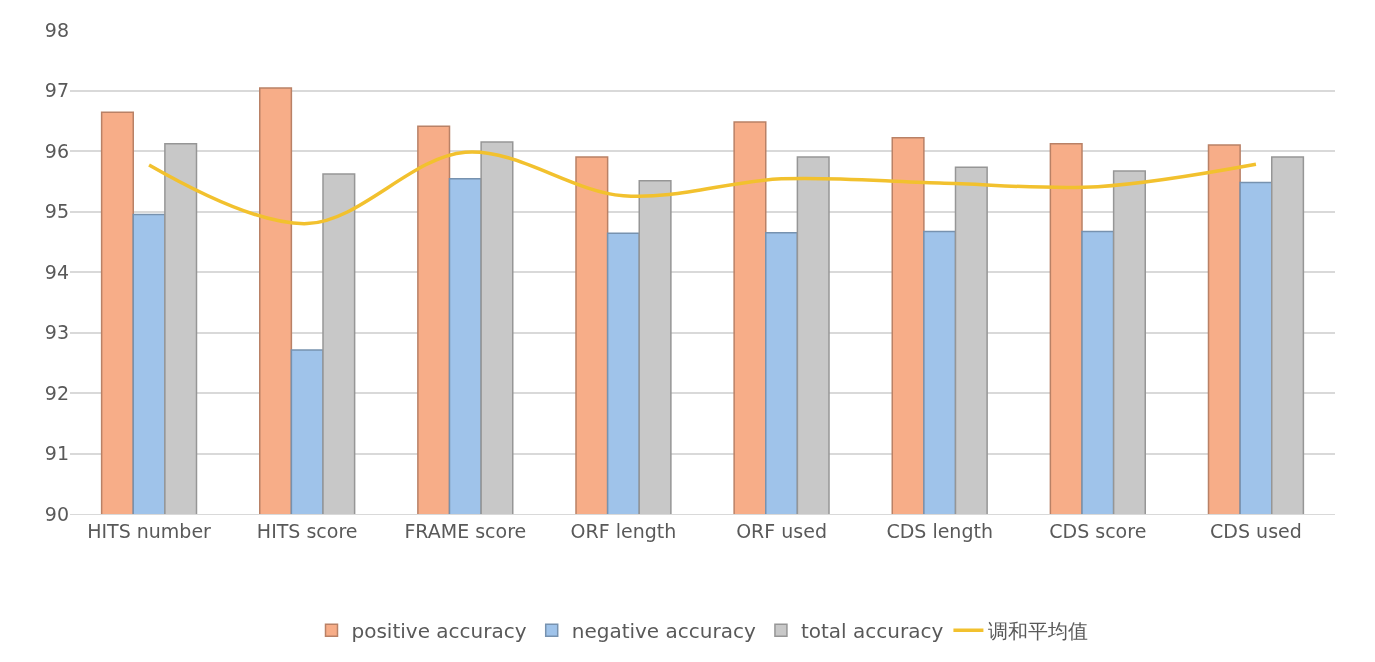  I want to click on y-tick-label: 90, so click(56, 513).